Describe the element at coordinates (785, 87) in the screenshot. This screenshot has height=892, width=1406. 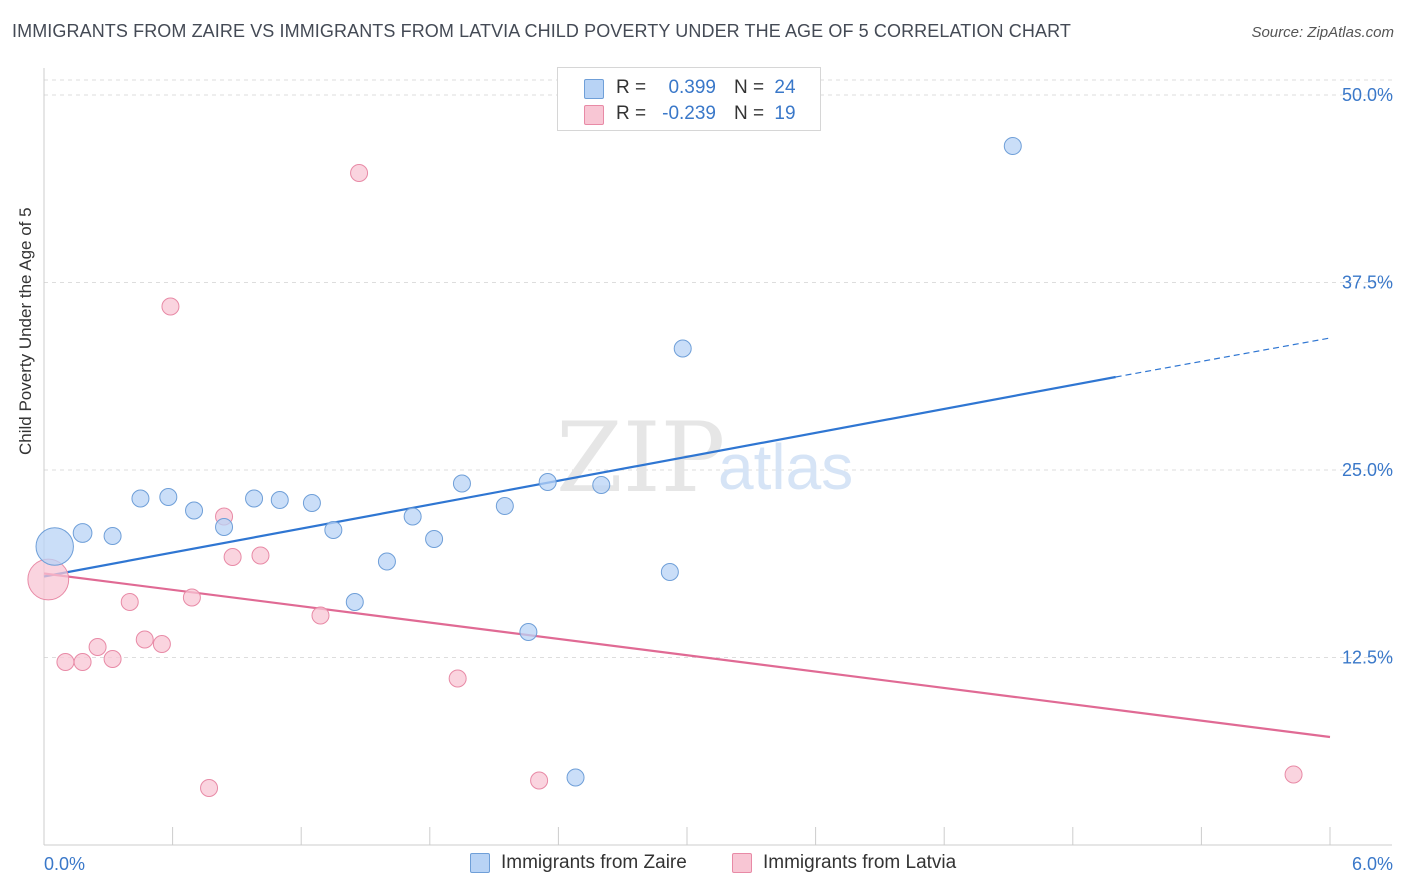
I see `n-value: 24` at that location.